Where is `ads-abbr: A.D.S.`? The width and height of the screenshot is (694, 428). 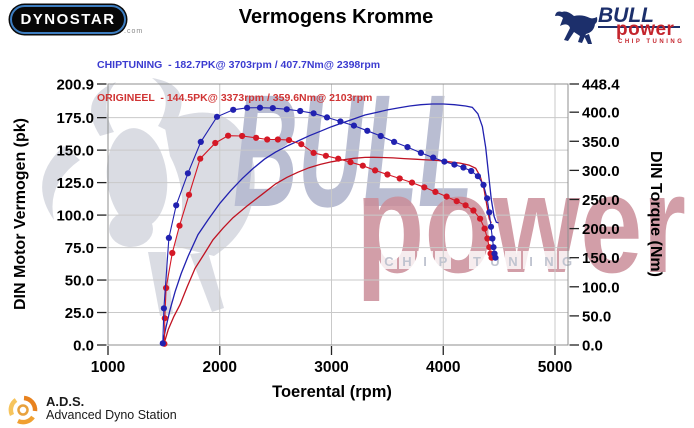
ads-abbr: A.D.S. is located at coordinates (65, 401).